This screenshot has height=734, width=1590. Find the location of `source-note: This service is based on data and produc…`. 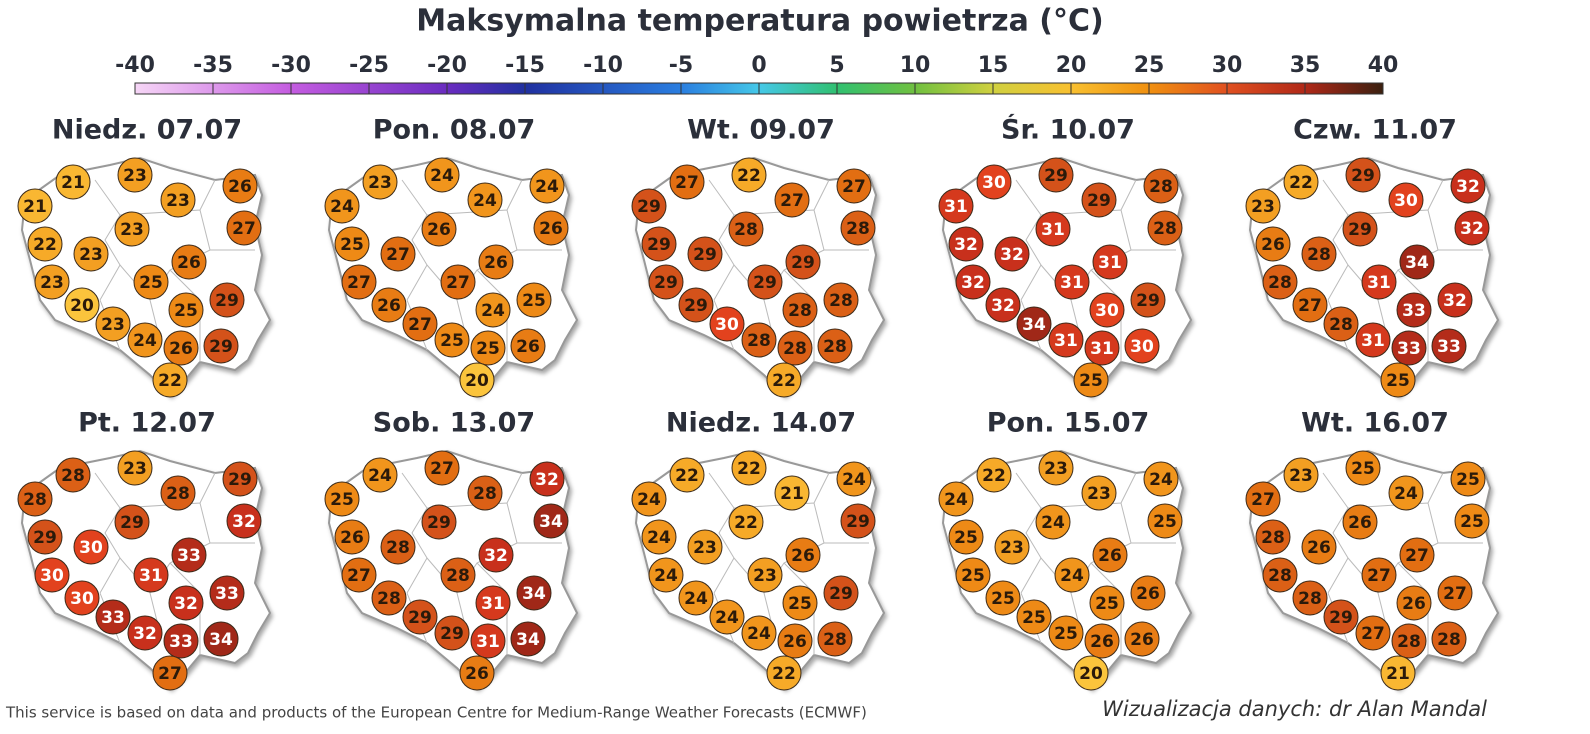

source-note: This service is based on data and produc… is located at coordinates (436, 713).